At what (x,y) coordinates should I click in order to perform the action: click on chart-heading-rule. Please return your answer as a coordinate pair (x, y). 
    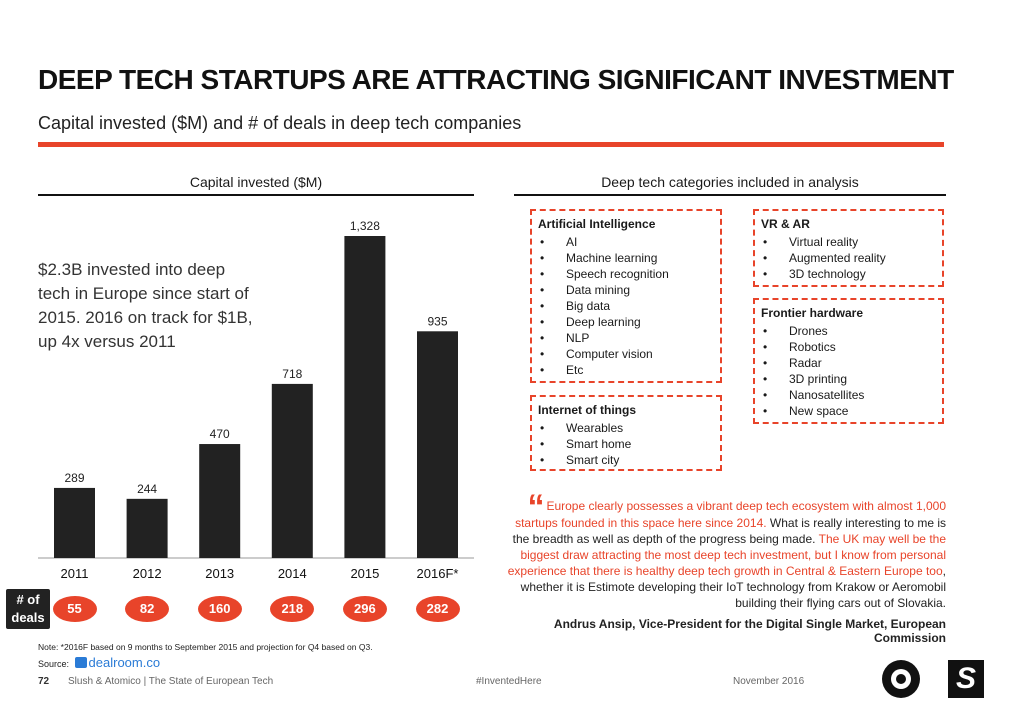
    Looking at the image, I should click on (256, 195).